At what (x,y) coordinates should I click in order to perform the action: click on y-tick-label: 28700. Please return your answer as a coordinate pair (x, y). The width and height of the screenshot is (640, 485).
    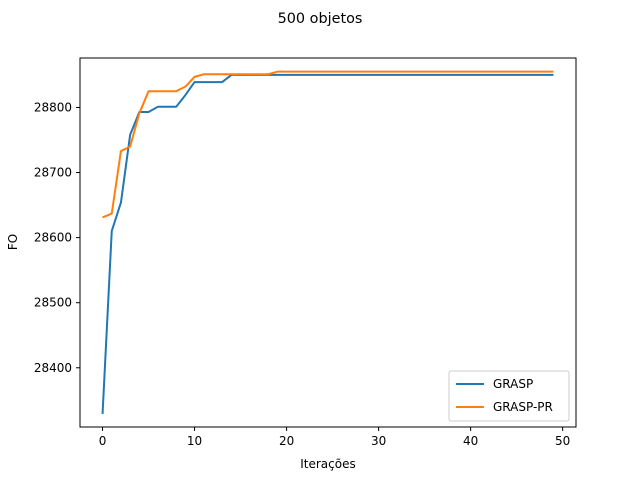
    Looking at the image, I should click on (53, 173).